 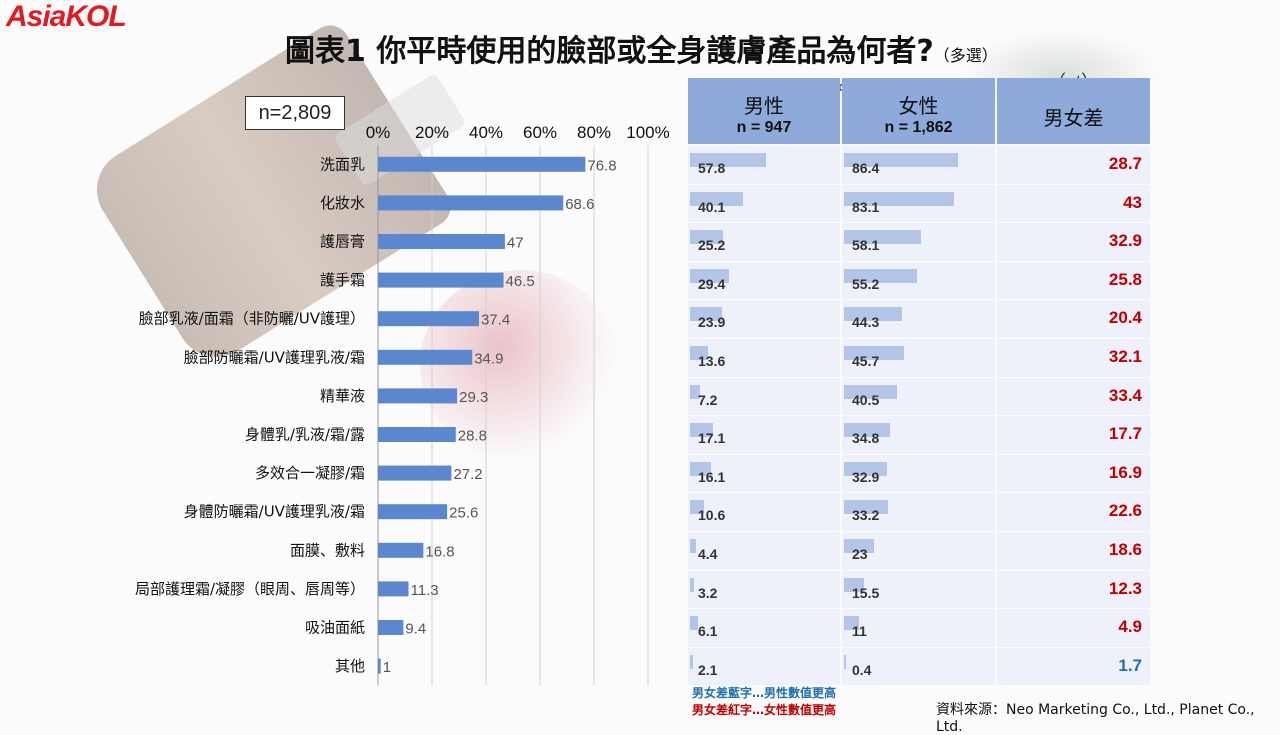 I want to click on sample-size-box: n=2,809, so click(x=295, y=113).